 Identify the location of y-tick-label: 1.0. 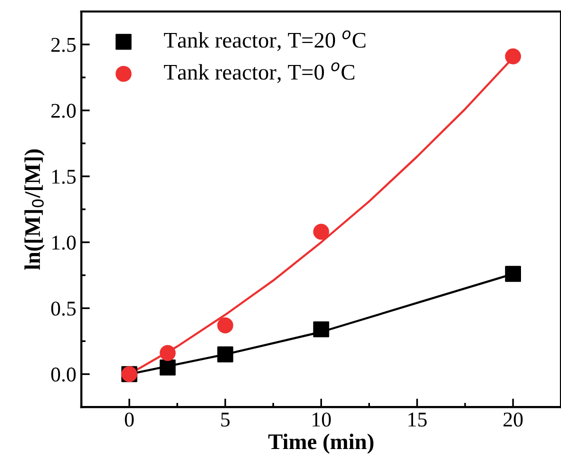
(64, 243).